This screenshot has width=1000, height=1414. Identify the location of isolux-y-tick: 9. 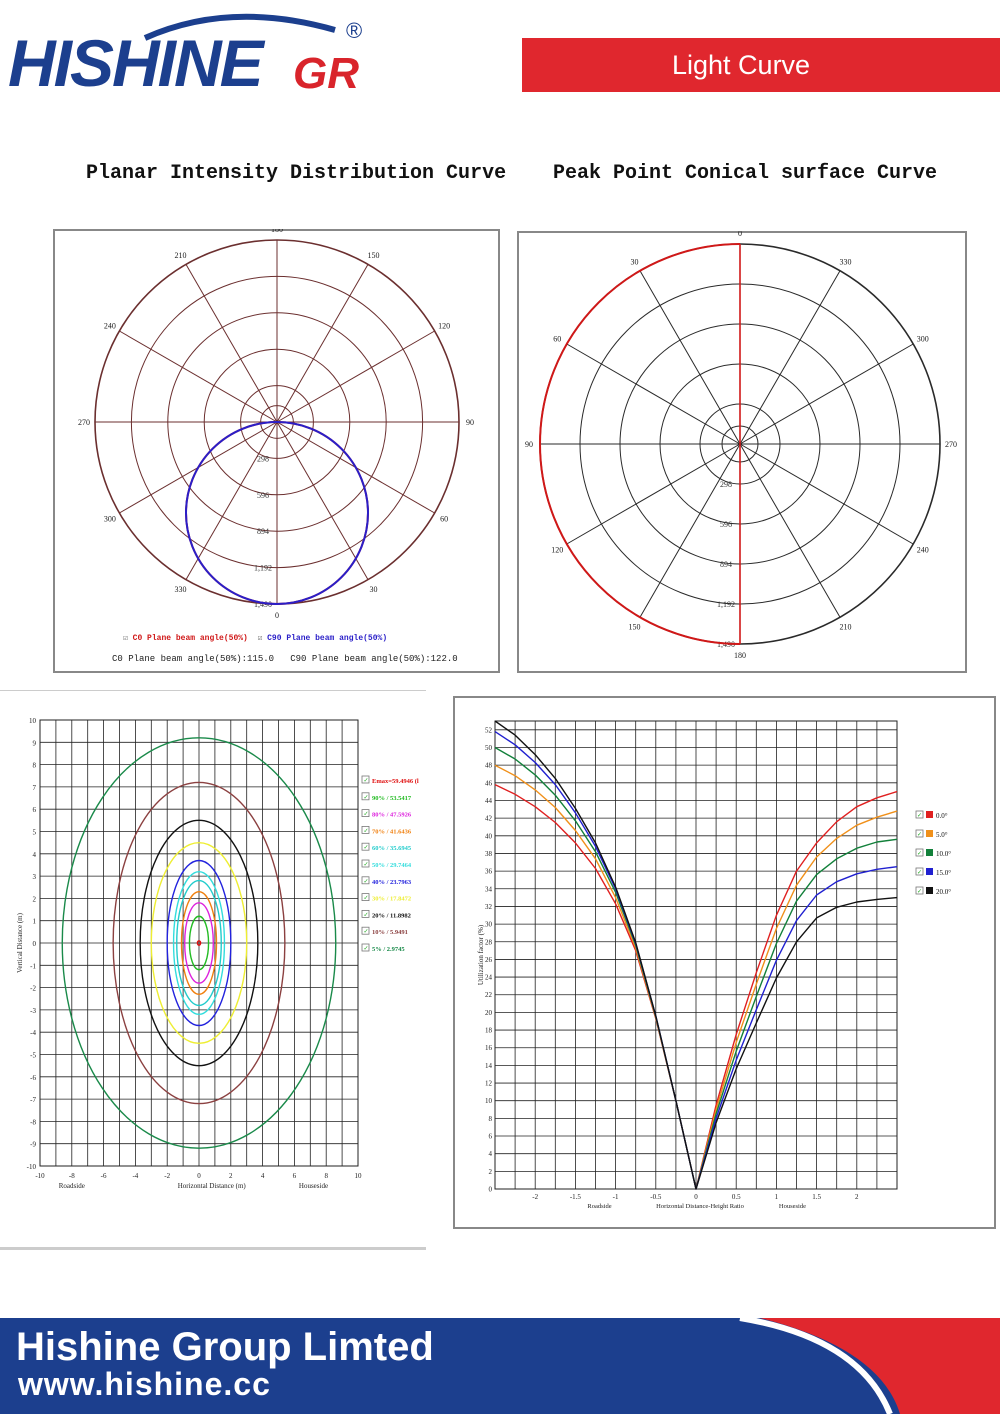
(35, 743).